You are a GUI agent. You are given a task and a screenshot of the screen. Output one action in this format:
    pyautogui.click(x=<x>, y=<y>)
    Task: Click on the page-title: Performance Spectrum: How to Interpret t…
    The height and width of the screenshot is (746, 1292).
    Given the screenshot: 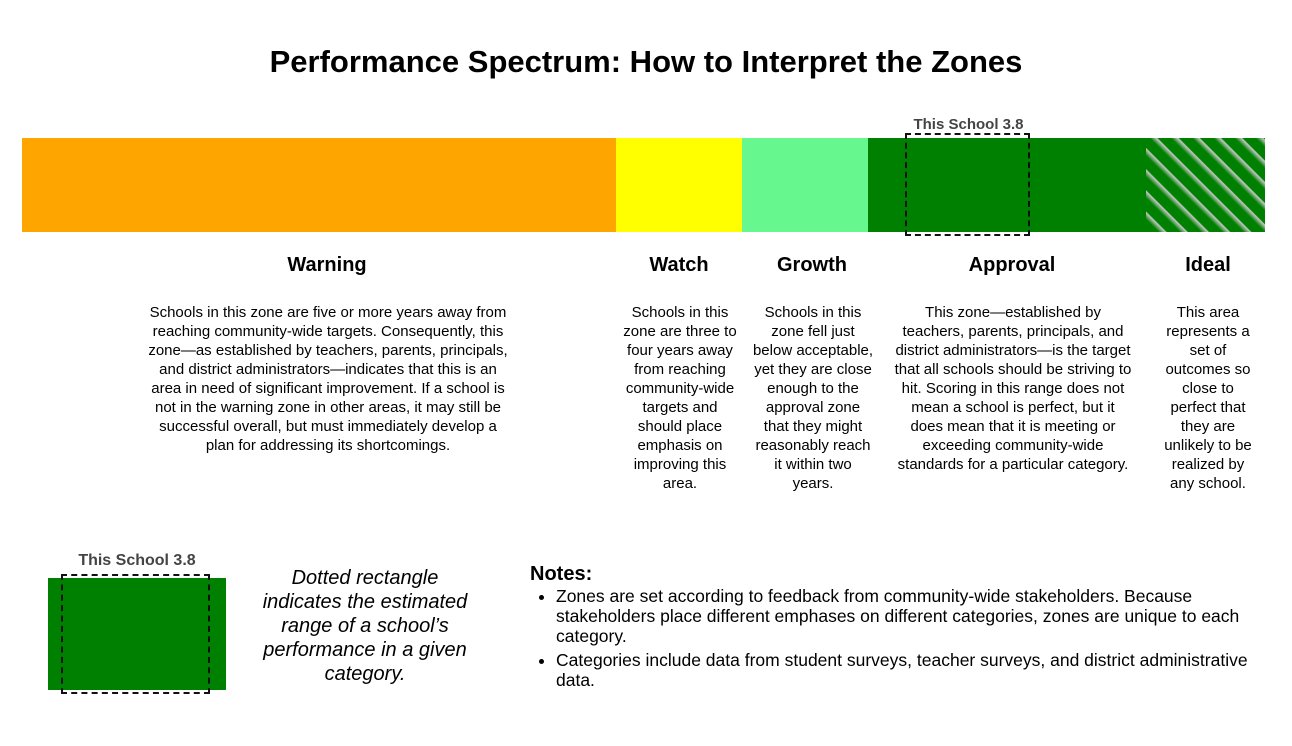 What is the action you would take?
    pyautogui.click(x=646, y=61)
    